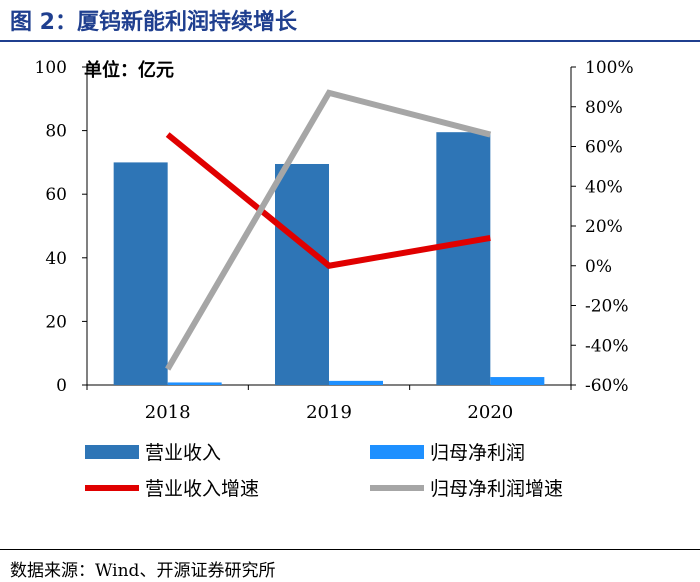 This screenshot has height=582, width=700. Describe the element at coordinates (51, 68) in the screenshot. I see `left-tick-label: 100` at that location.